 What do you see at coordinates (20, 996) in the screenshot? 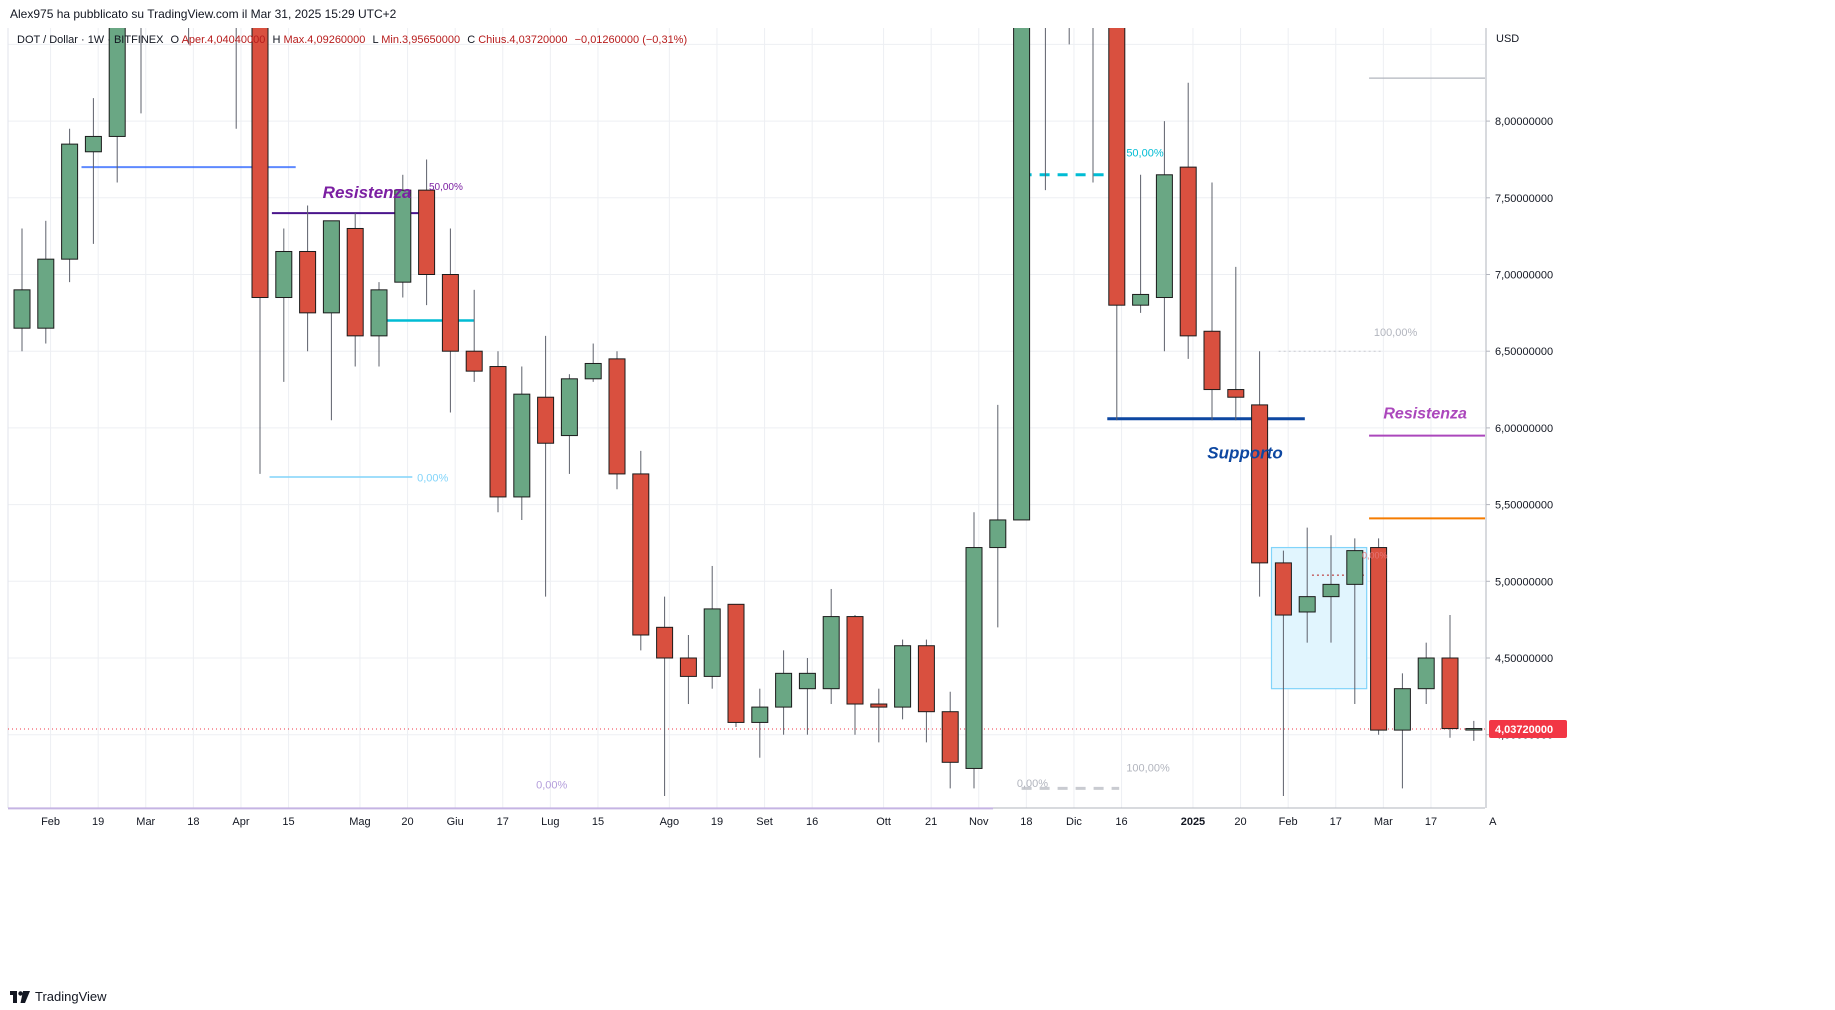
I see `tradingview-icon` at bounding box center [20, 996].